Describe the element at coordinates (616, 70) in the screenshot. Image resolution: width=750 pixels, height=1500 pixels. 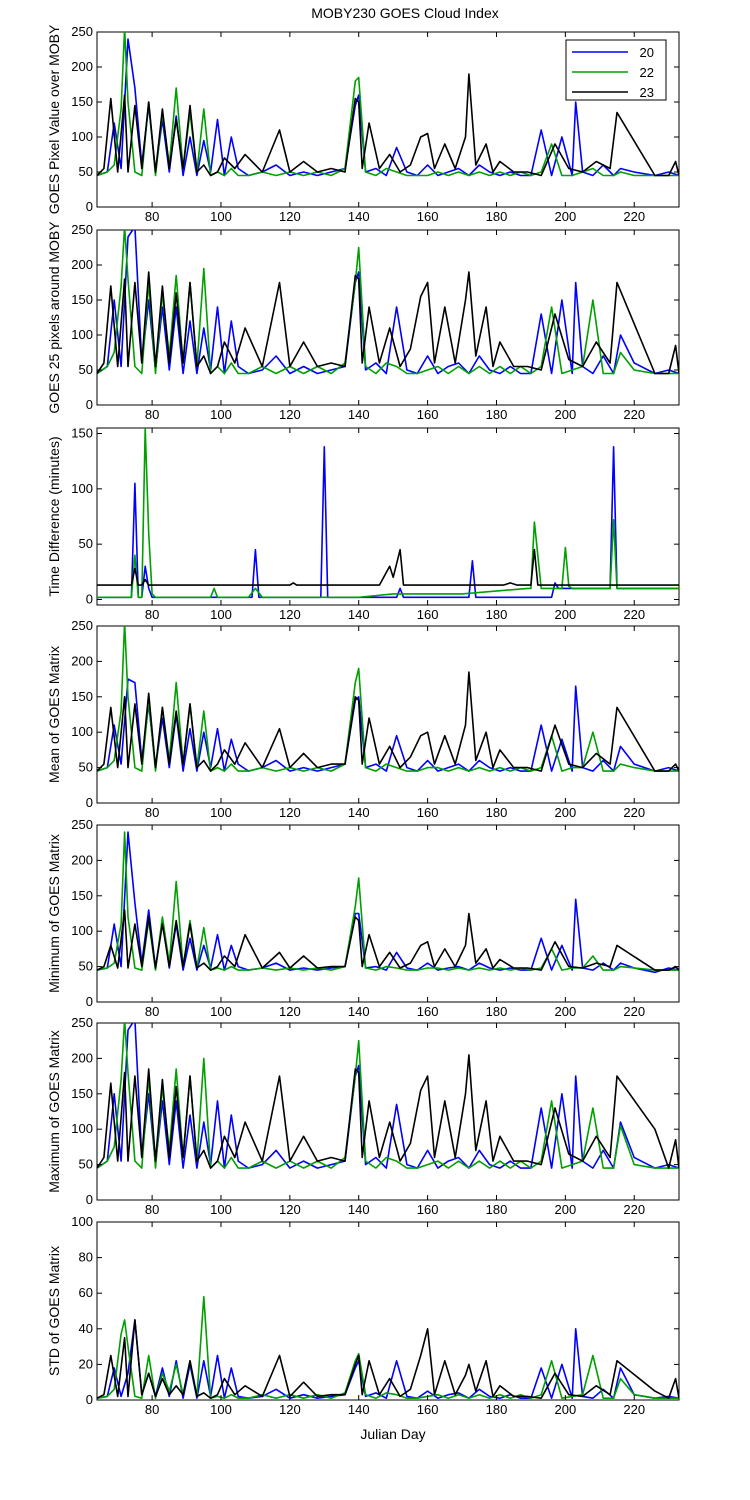
I see `legend: 20 22 23` at that location.